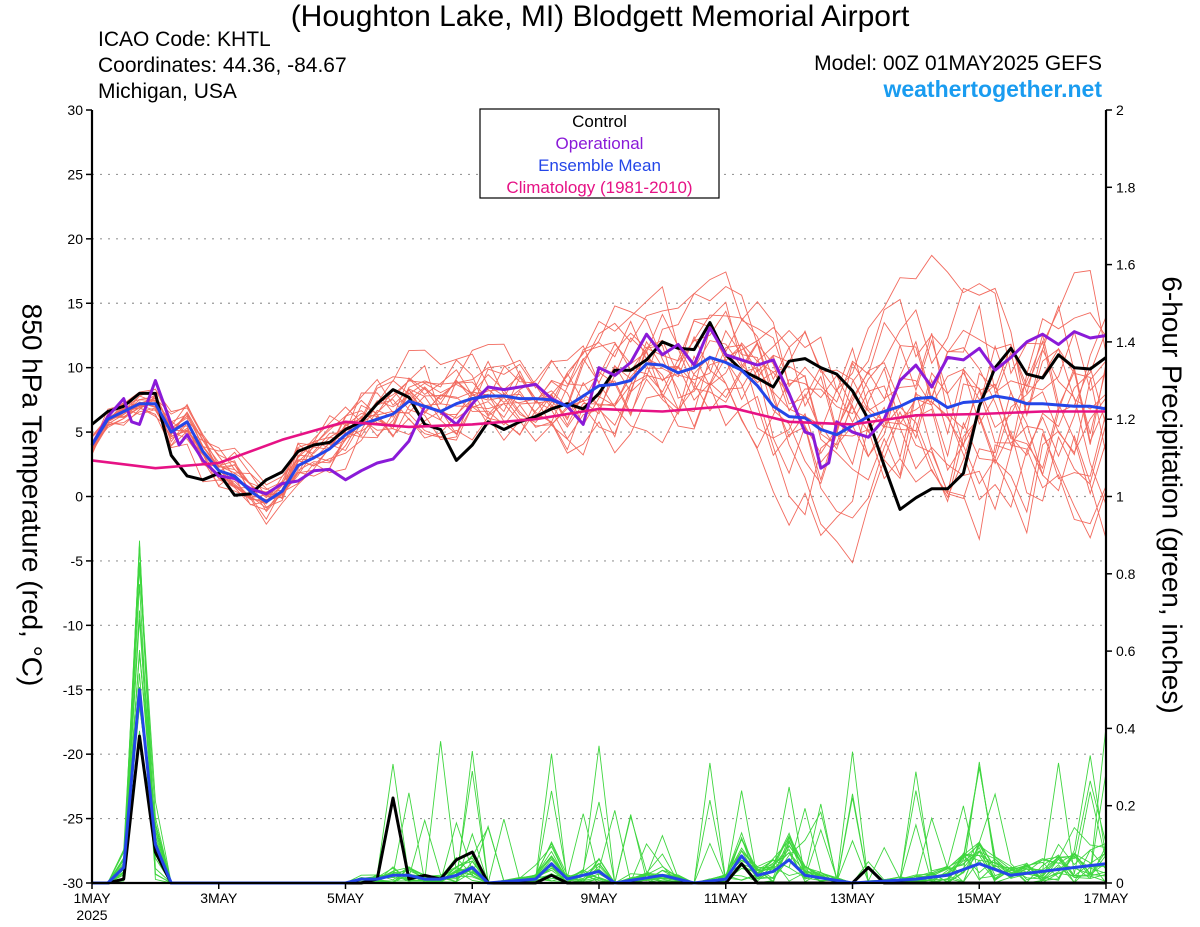 The height and width of the screenshot is (927, 1200). I want to click on coordinates-label: Coordinates: 44.36, -84.67, so click(222, 65).